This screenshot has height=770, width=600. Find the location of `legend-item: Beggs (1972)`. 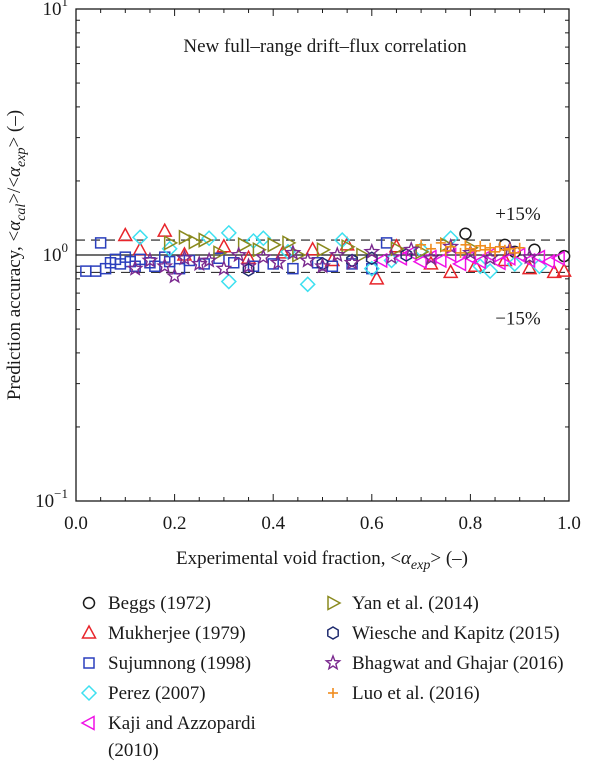

legend-item: Beggs (1972) is located at coordinates (144, 603).